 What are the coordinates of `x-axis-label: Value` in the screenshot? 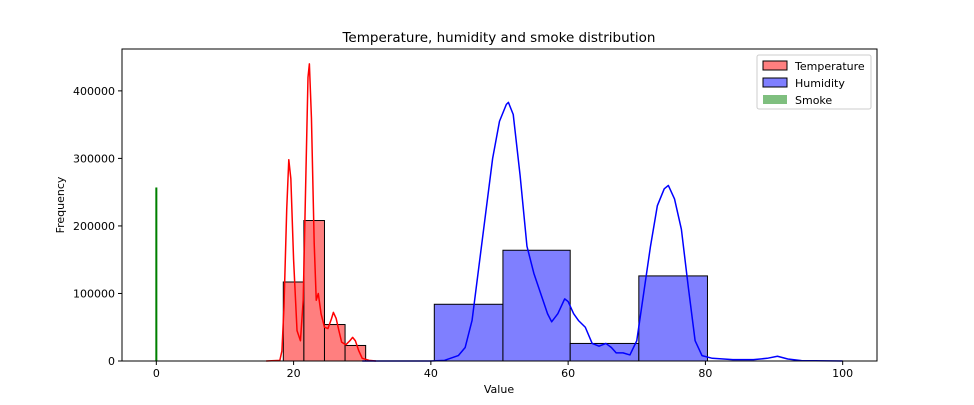 It's located at (499, 389).